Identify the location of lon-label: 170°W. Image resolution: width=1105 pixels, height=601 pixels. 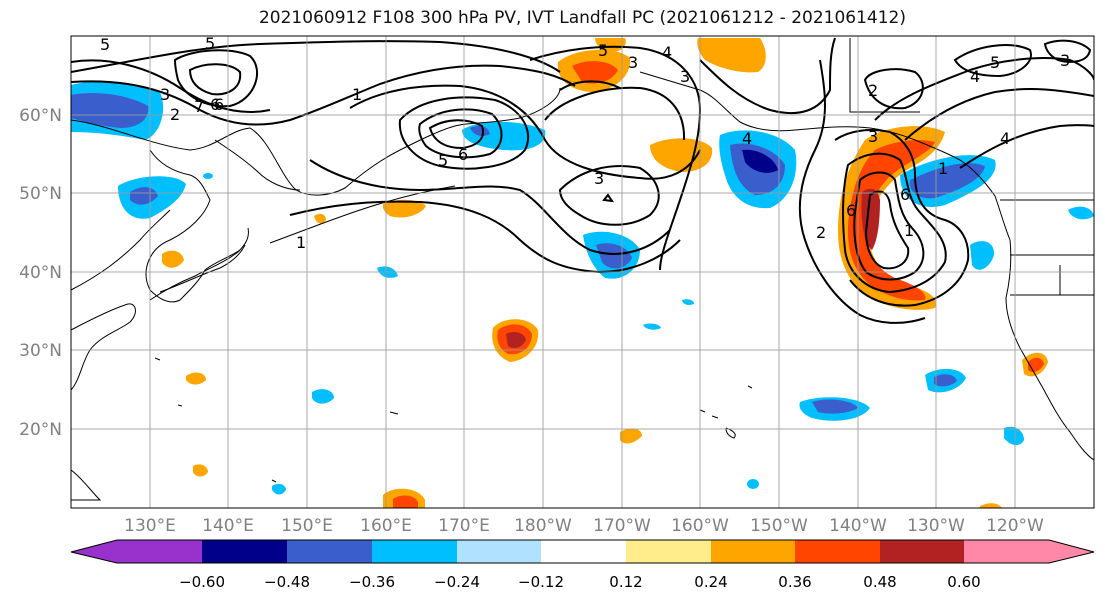
(622, 526).